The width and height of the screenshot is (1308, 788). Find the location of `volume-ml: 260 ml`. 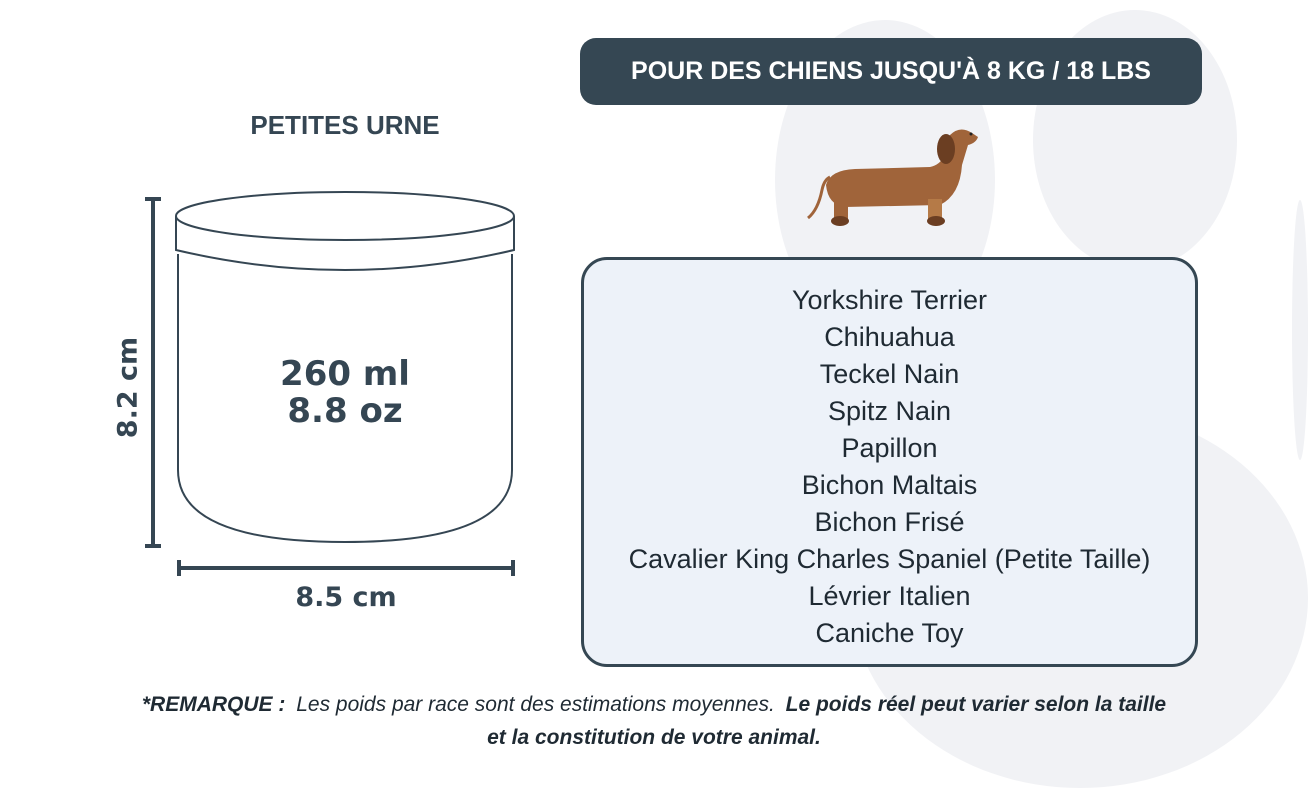

volume-ml: 260 ml is located at coordinates (345, 374).